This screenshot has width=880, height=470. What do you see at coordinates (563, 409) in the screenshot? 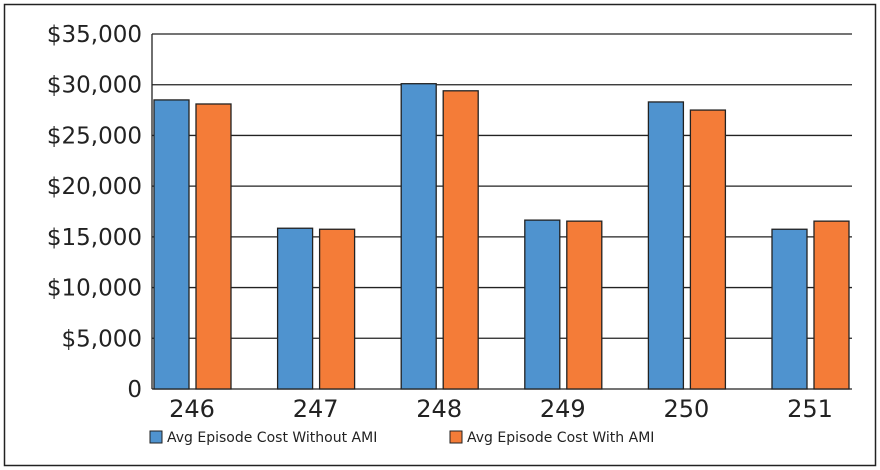
I see `x-tick-label: 249` at bounding box center [563, 409].